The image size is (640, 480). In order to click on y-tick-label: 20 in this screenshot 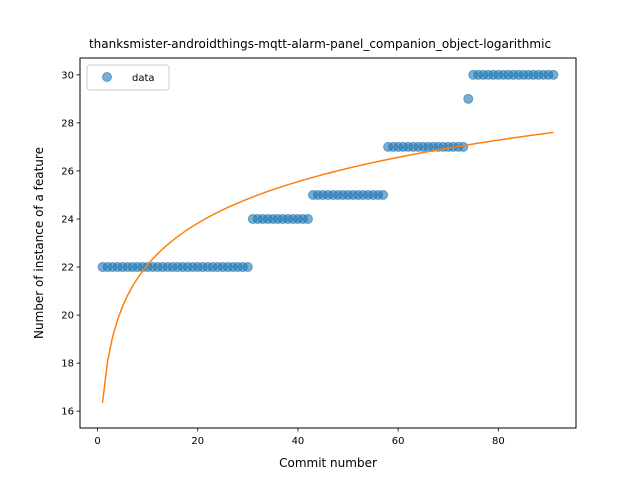, I will do `click(67, 316)`.